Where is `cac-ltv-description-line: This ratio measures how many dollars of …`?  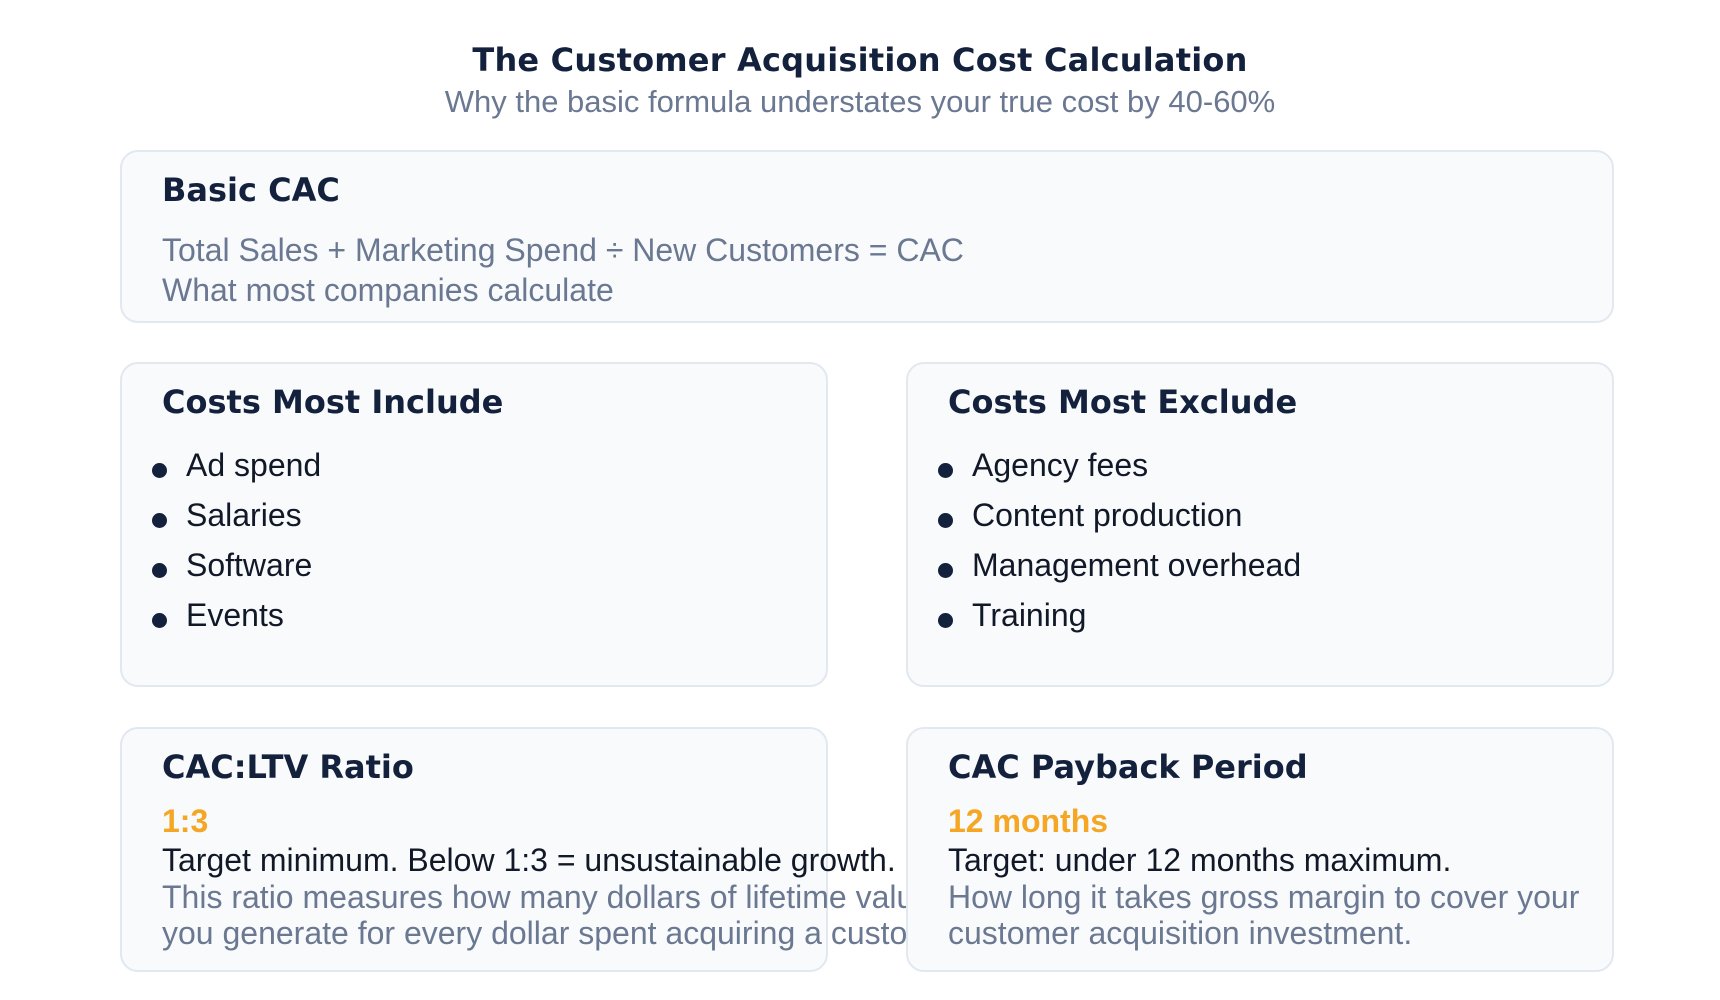 cac-ltv-description-line: This ratio measures how many dollars of … is located at coordinates (547, 897).